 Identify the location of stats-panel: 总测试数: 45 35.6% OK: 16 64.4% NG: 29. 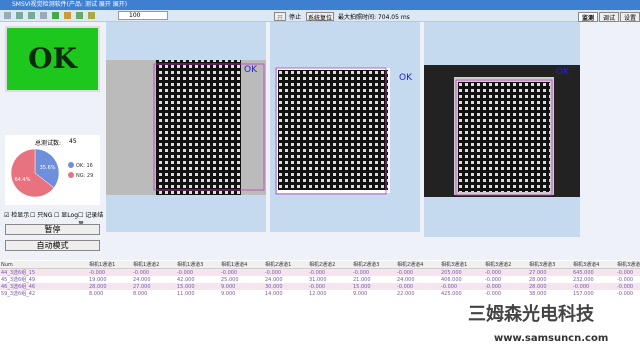
(52, 170).